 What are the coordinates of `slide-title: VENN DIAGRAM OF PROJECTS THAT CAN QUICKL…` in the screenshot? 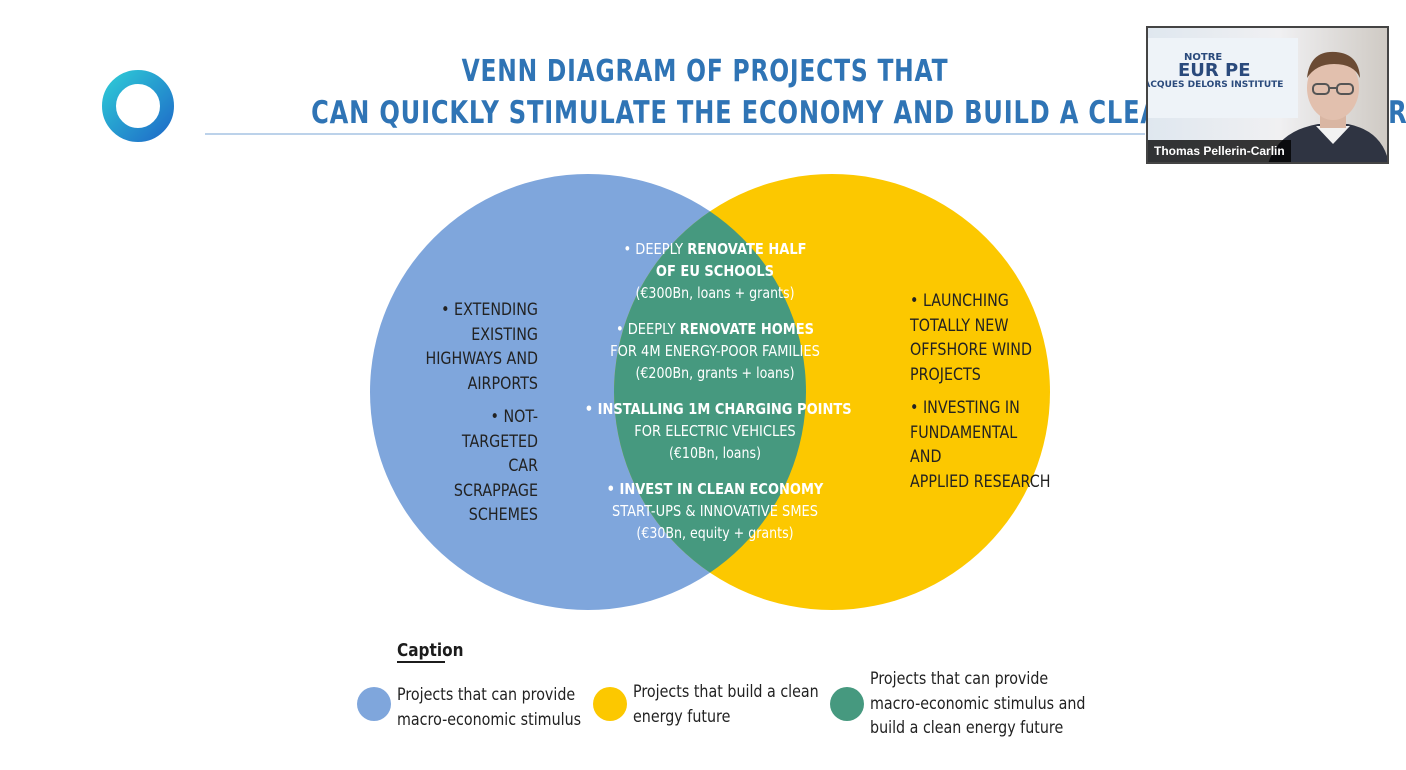 It's located at (858, 93).